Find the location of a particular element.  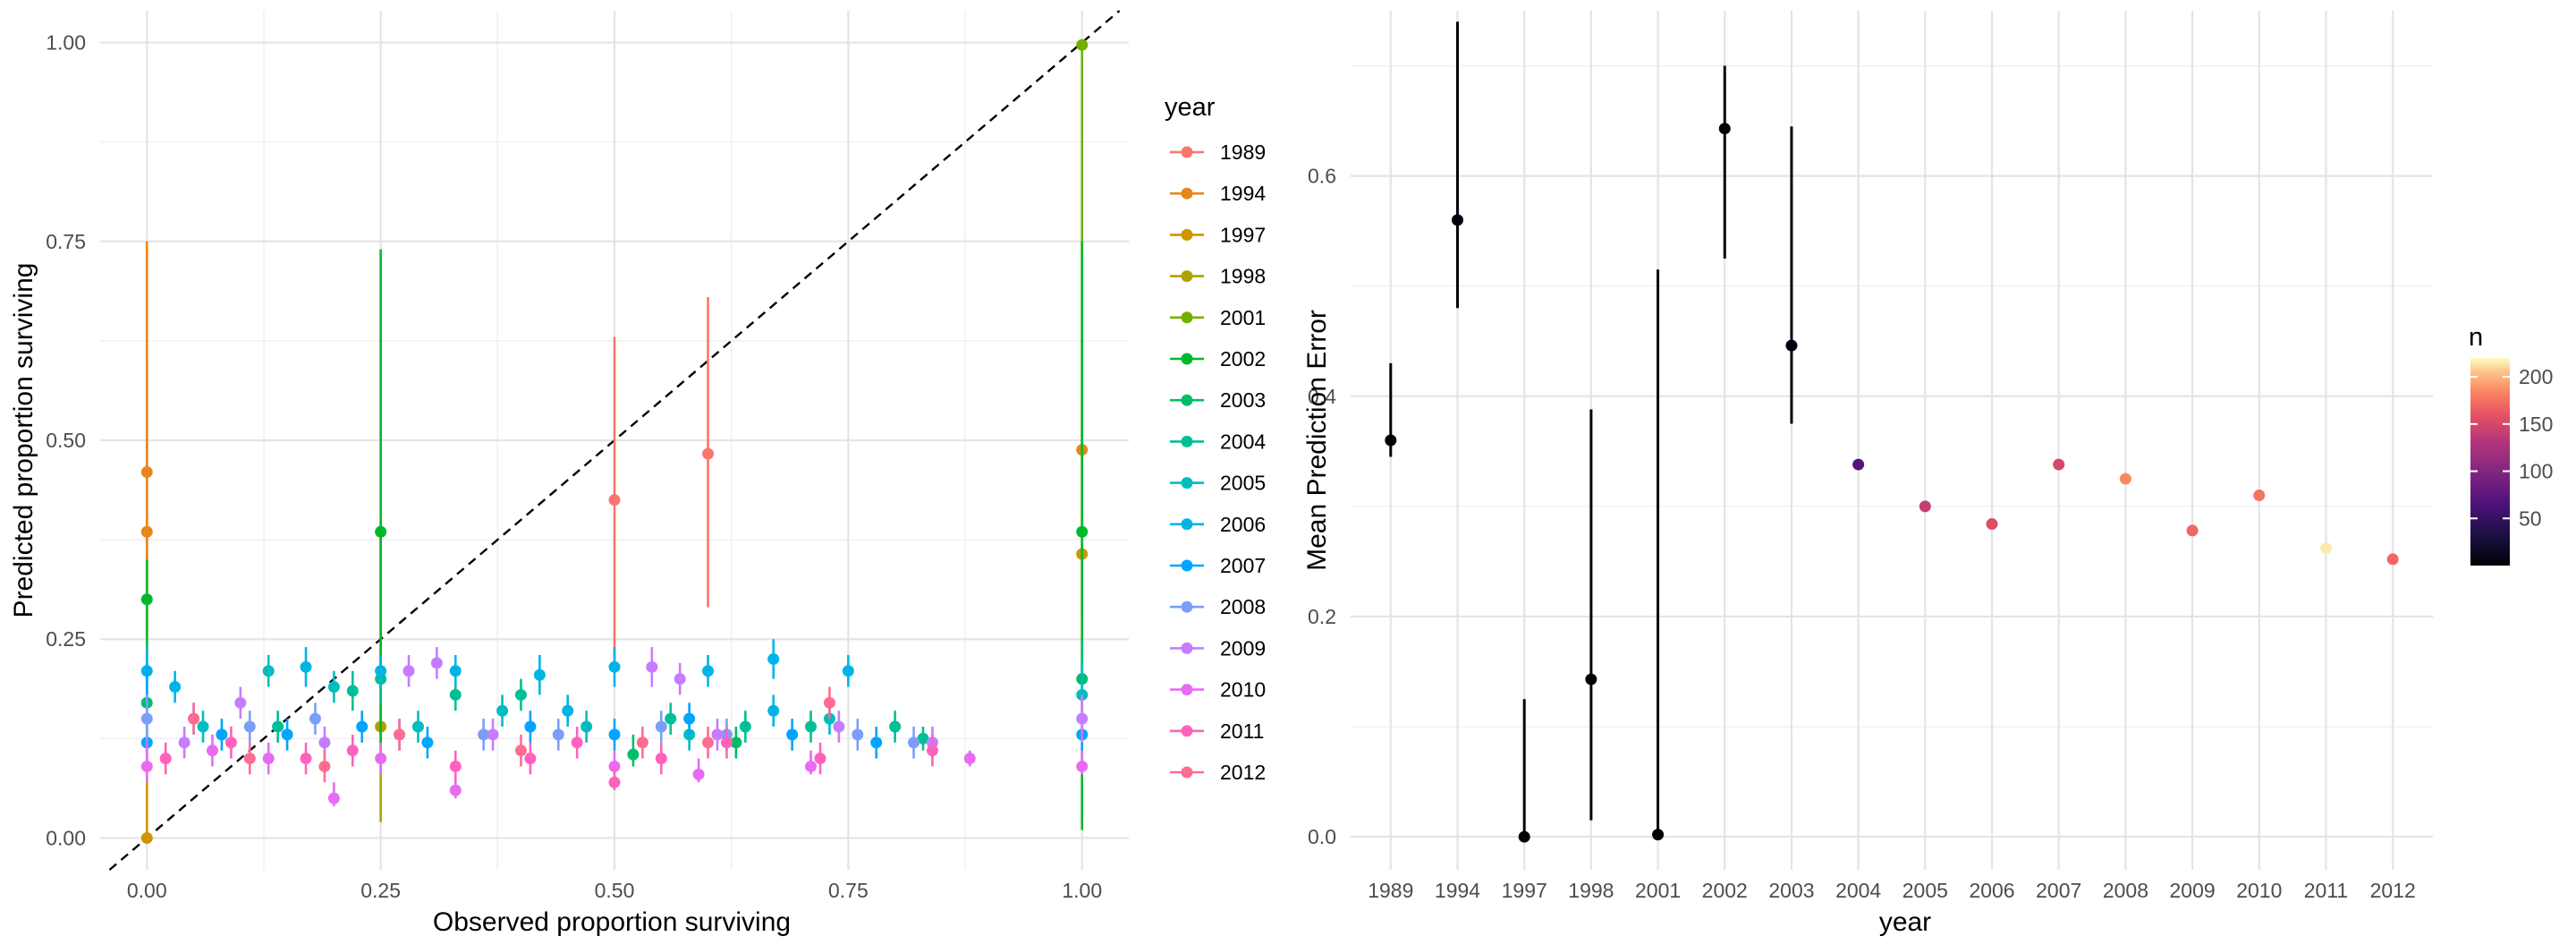

legend-label: 2004 is located at coordinates (1243, 441).